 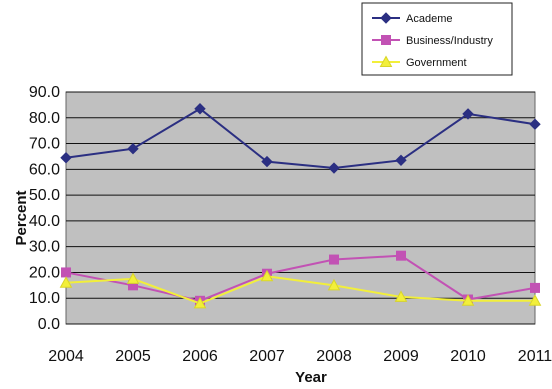 What do you see at coordinates (44, 195) in the screenshot?
I see `y-tick-label: 50.0` at bounding box center [44, 195].